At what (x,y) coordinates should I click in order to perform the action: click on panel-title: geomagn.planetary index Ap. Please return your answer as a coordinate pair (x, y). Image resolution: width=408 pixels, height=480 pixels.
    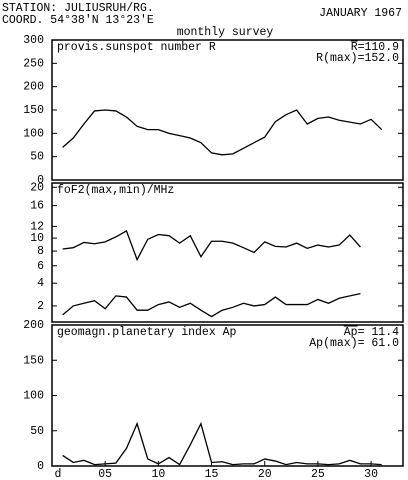
    Looking at the image, I should click on (147, 332).